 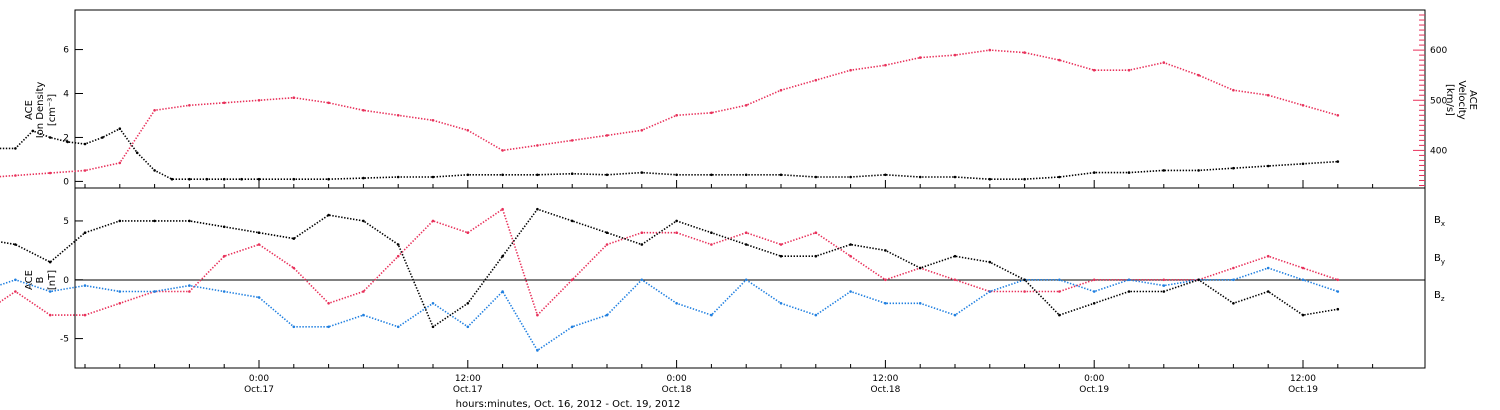 I want to click on xtick-date-3: Oct.18, so click(x=885, y=390).